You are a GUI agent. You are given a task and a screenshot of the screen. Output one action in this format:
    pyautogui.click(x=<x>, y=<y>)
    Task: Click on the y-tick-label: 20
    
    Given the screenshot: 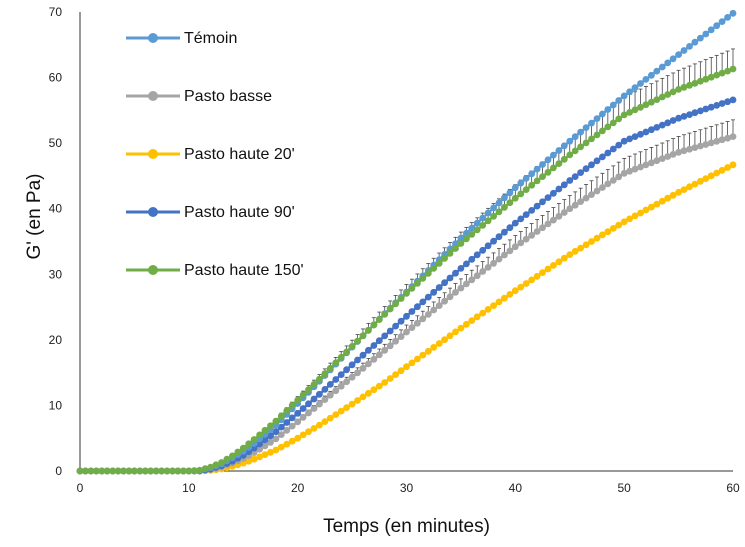 What is the action you would take?
    pyautogui.click(x=56, y=340)
    